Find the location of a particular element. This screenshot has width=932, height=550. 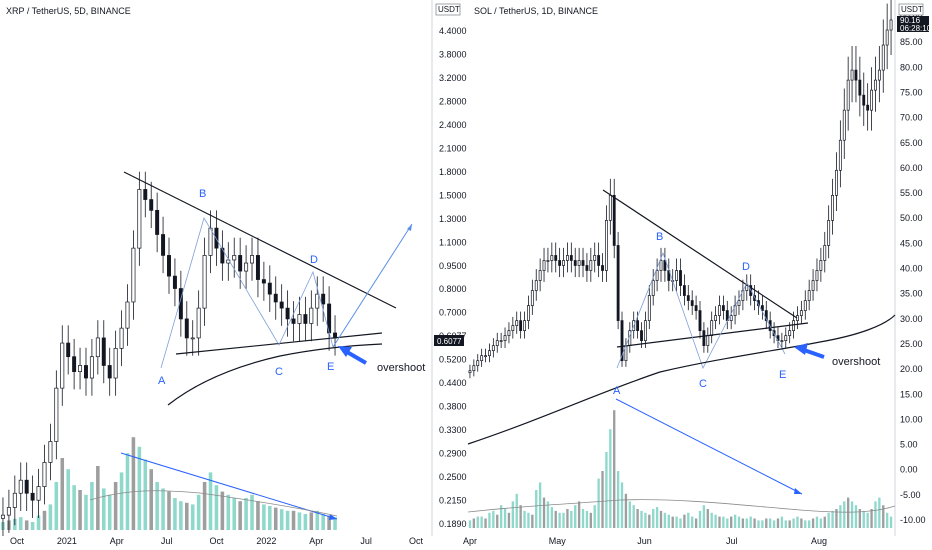

price-tick-label: 2.4000 is located at coordinates (453, 125).